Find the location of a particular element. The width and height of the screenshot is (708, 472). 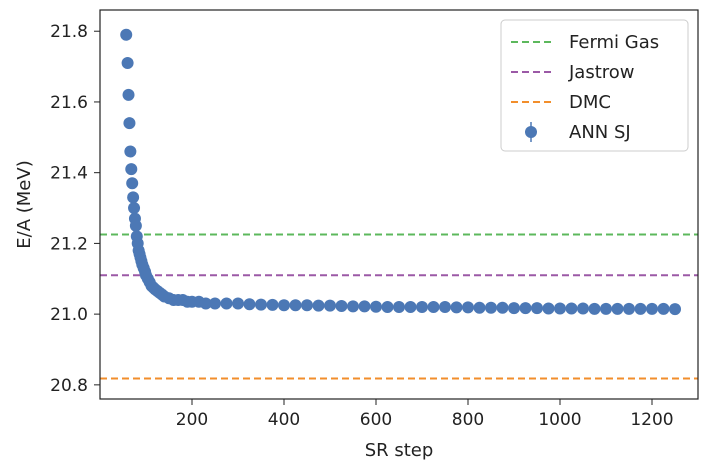

x-tick-label: 1200 is located at coordinates (651, 420).